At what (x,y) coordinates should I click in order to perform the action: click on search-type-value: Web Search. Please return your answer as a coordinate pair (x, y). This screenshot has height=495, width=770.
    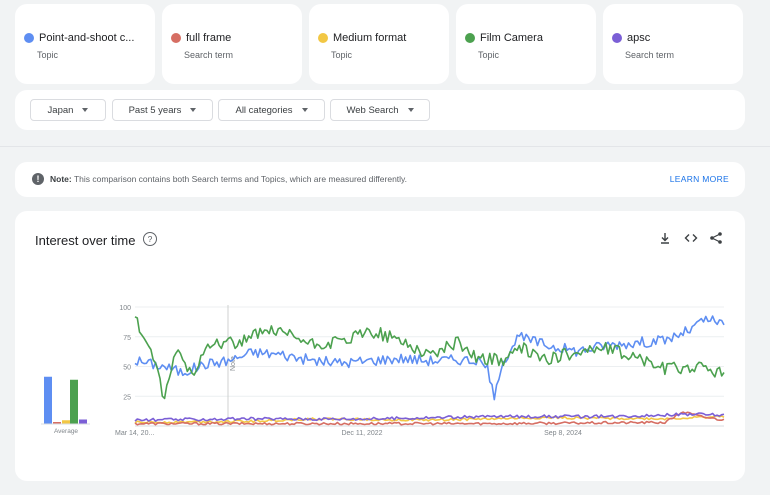
    Looking at the image, I should click on (372, 110).